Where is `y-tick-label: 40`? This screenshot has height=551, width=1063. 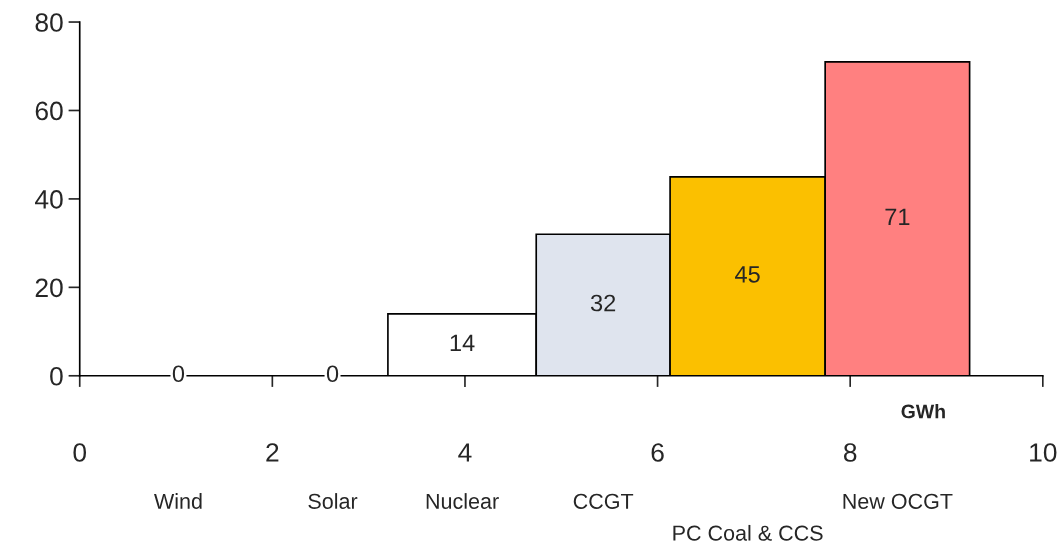
y-tick-label: 40 is located at coordinates (49, 199).